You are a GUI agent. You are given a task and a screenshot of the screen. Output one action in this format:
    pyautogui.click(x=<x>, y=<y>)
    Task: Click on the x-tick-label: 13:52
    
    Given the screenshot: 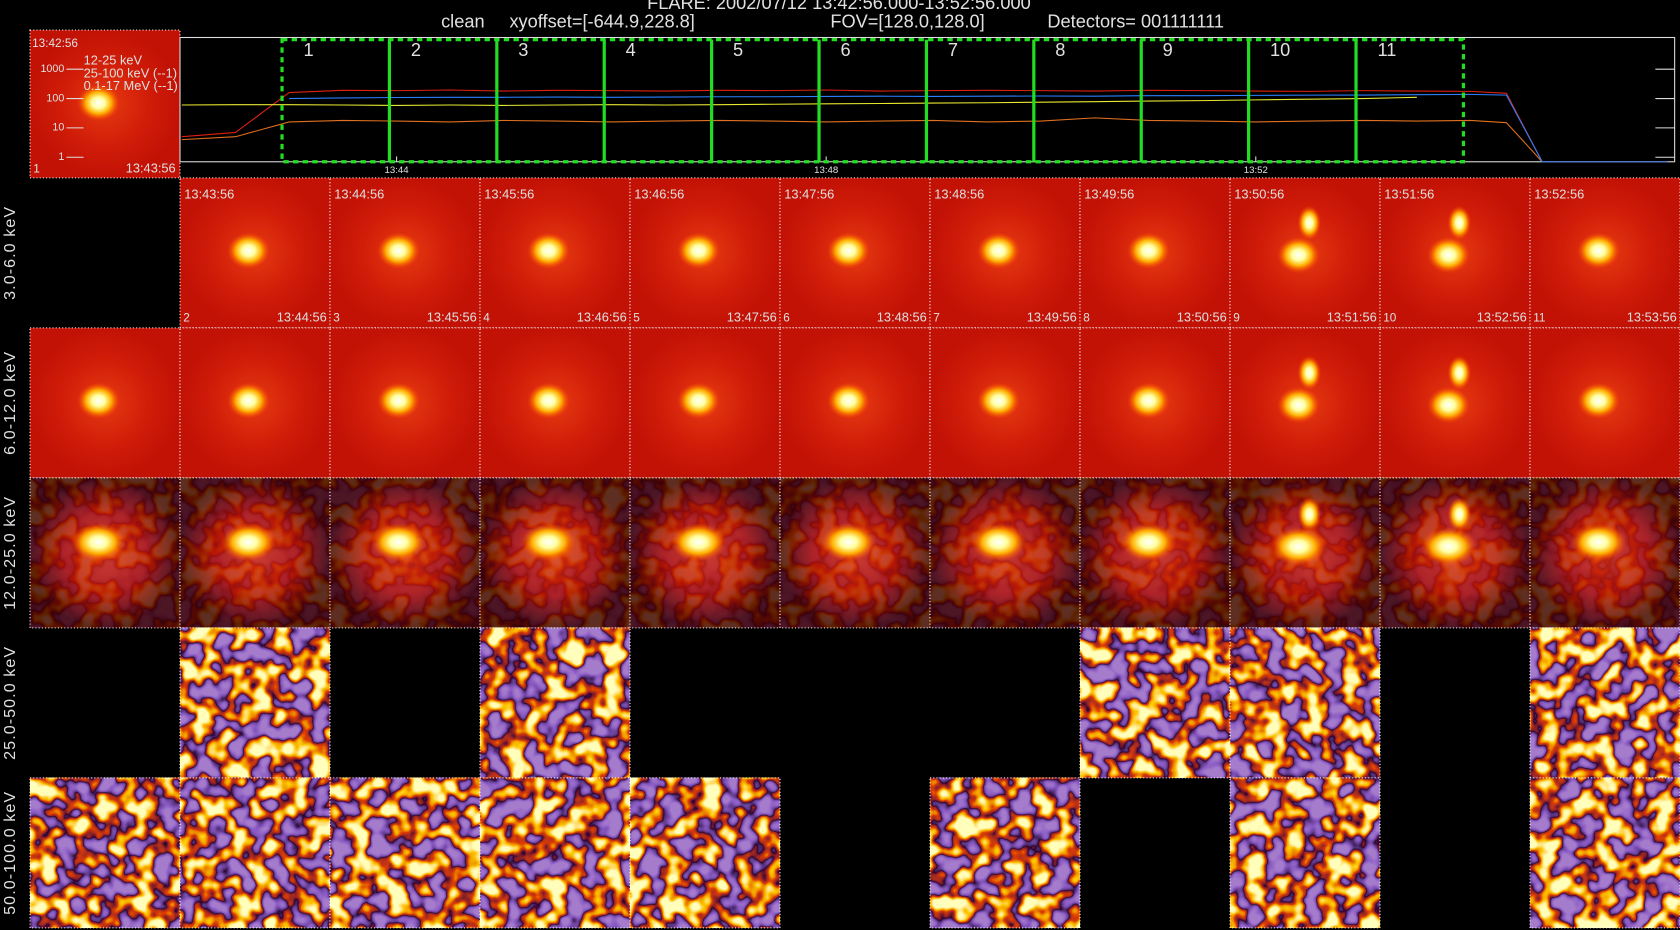 What is the action you would take?
    pyautogui.click(x=1256, y=170)
    